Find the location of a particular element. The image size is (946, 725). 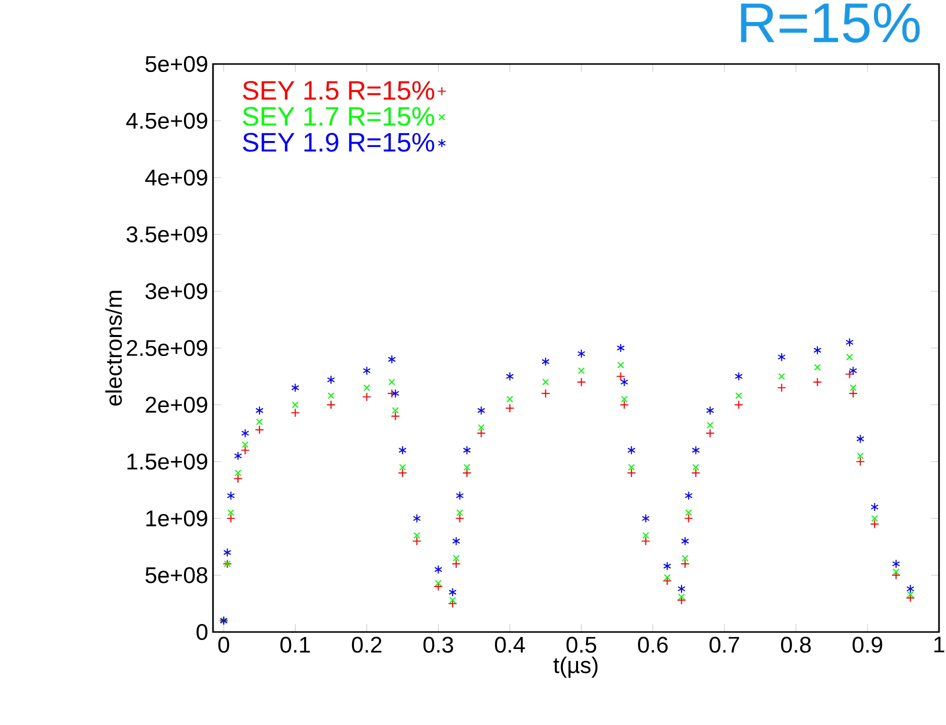

y-tick-label: 3.5e+09 is located at coordinates (167, 234).